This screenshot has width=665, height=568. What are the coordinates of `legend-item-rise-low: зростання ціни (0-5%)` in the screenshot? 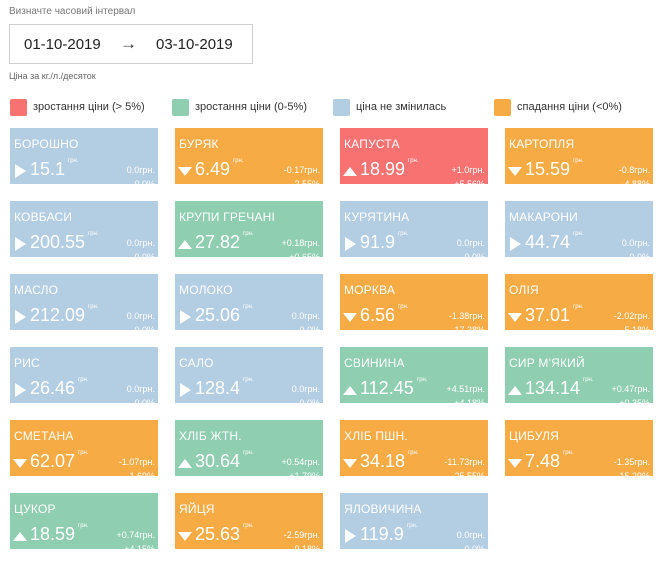 It's located at (239, 107).